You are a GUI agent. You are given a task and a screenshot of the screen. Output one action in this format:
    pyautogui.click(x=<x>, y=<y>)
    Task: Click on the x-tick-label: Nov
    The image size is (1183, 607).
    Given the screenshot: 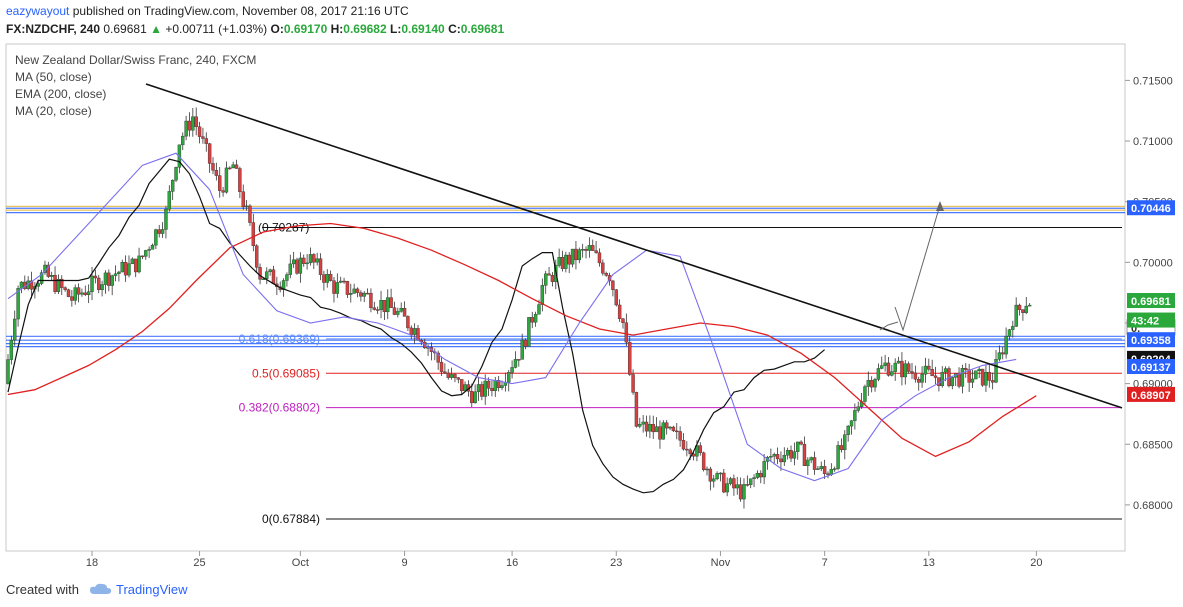 What is the action you would take?
    pyautogui.click(x=721, y=563)
    